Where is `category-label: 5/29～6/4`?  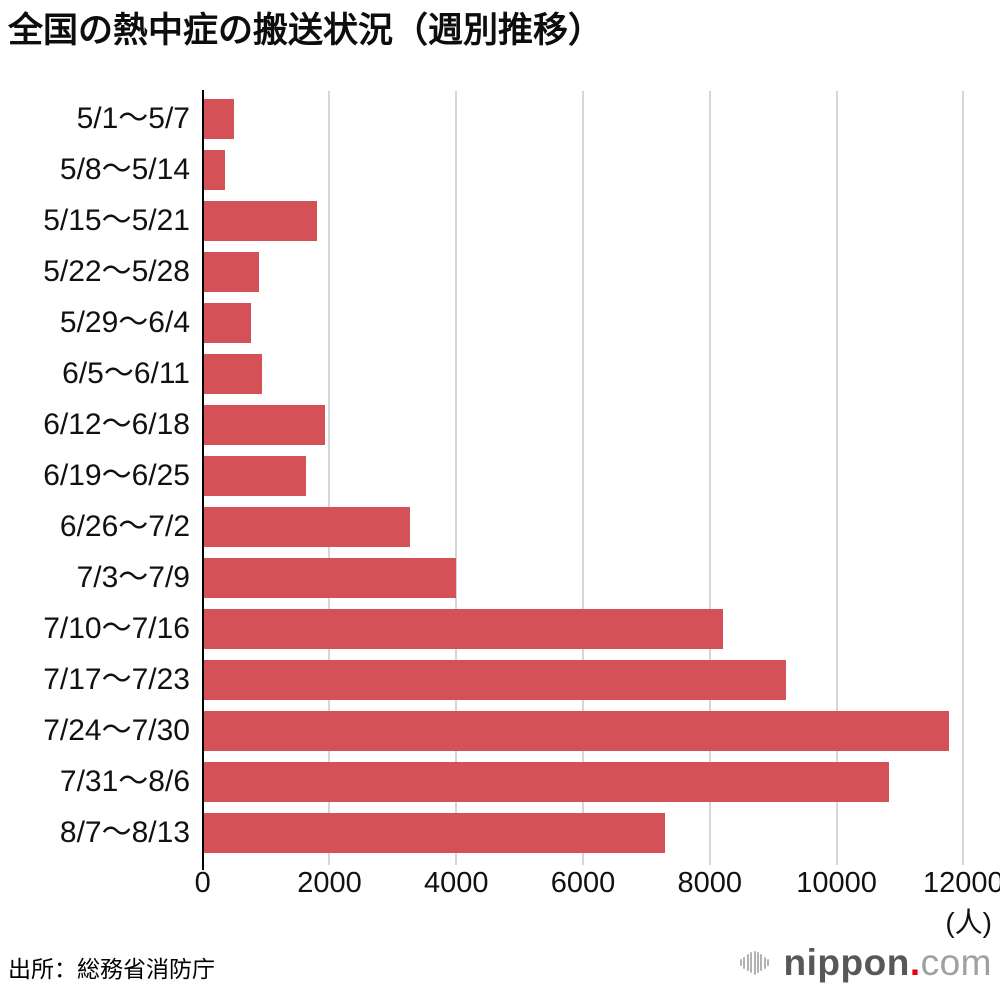
category-label: 5/29～6/4 is located at coordinates (124, 322).